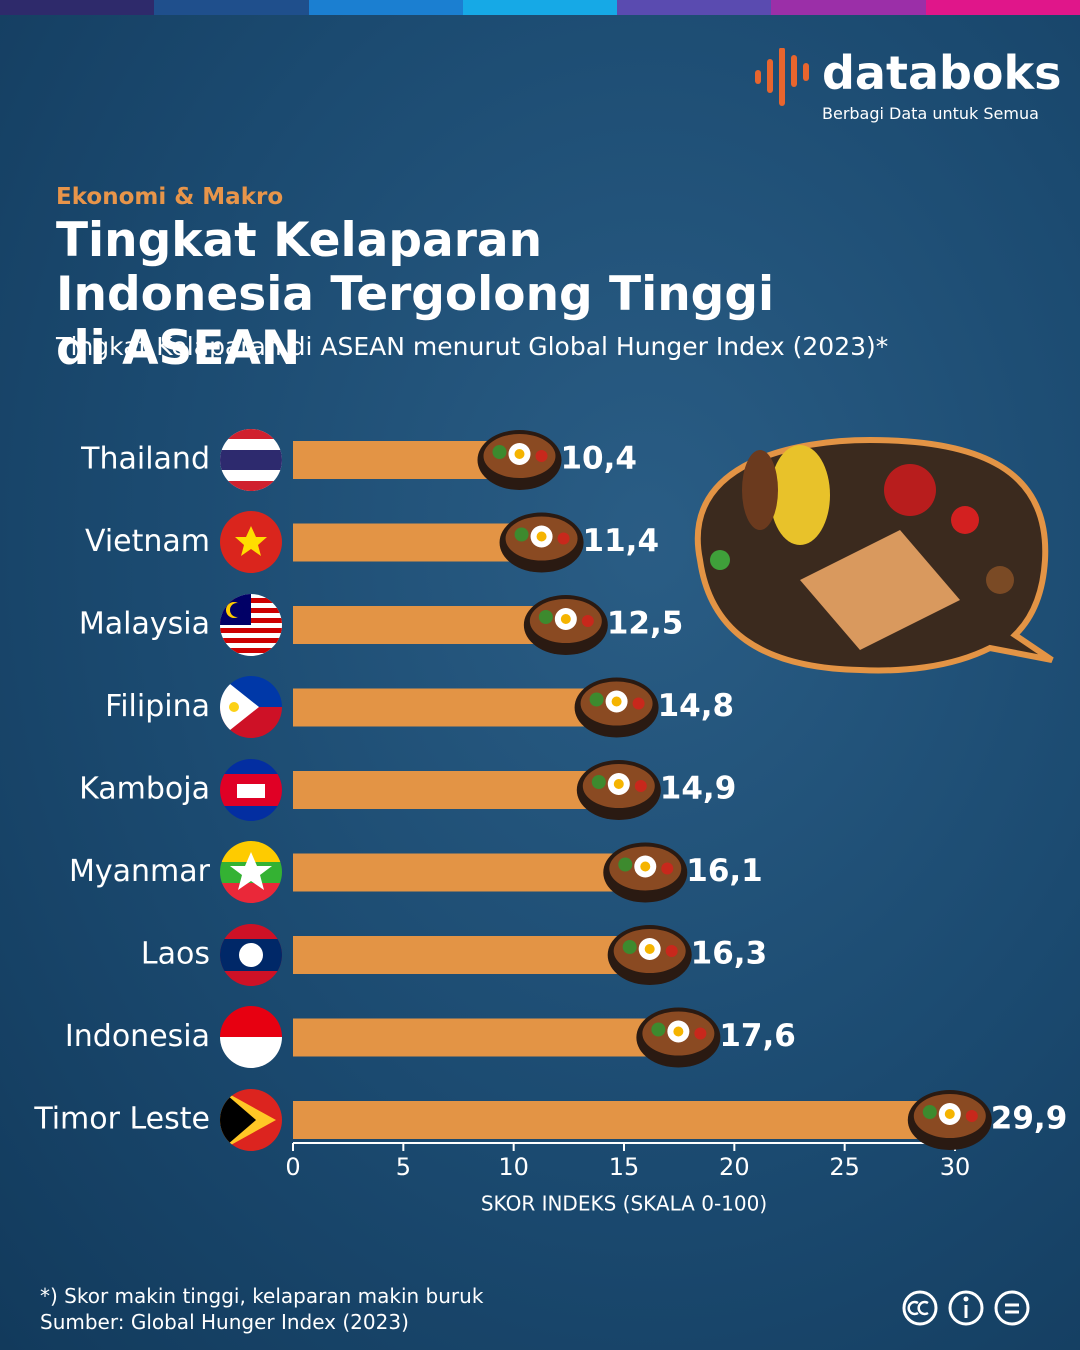 The height and width of the screenshot is (1350, 1080). Describe the element at coordinates (540, 7) in the screenshot. I see `color-strip` at that location.